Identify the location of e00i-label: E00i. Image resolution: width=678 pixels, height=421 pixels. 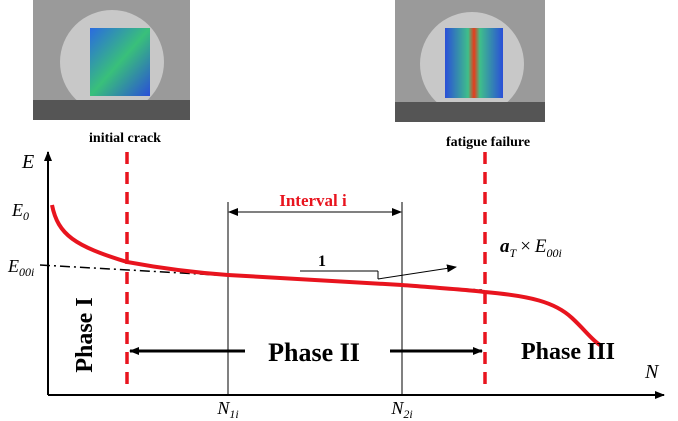
(20, 267).